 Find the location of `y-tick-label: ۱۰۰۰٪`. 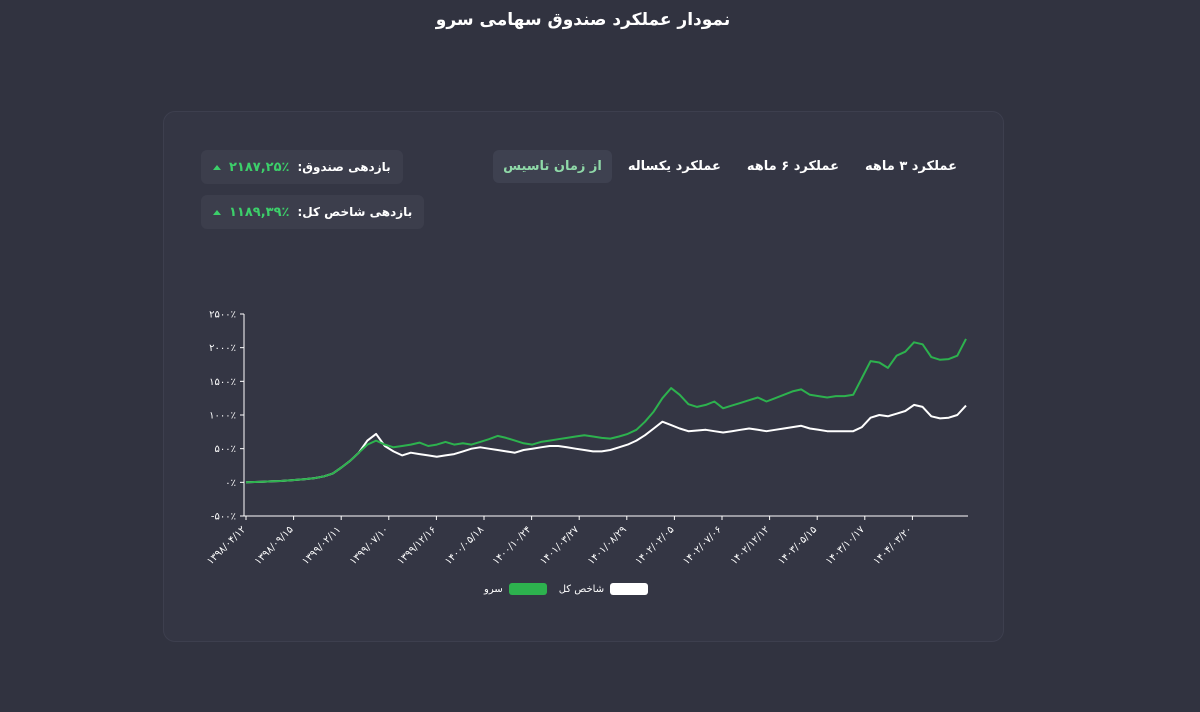

y-tick-label: ۱۰۰۰٪ is located at coordinates (222, 416).